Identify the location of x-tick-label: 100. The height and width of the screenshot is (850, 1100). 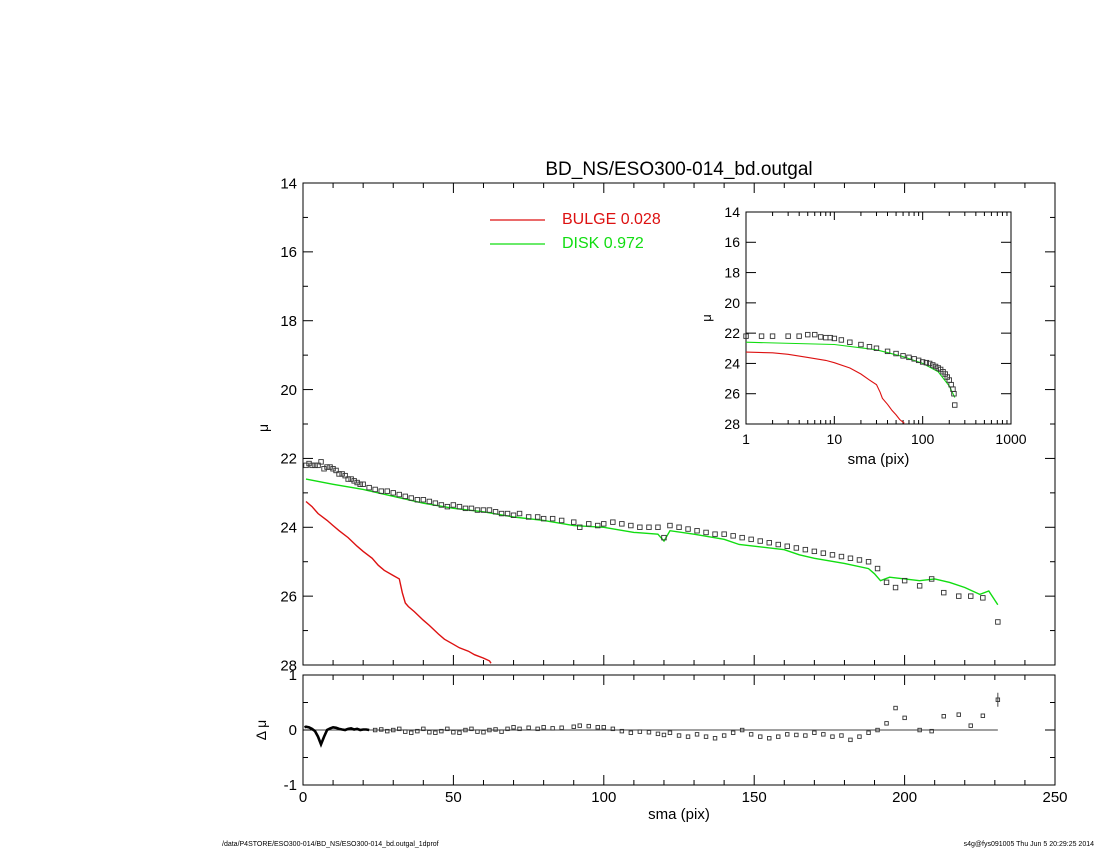
(603, 797).